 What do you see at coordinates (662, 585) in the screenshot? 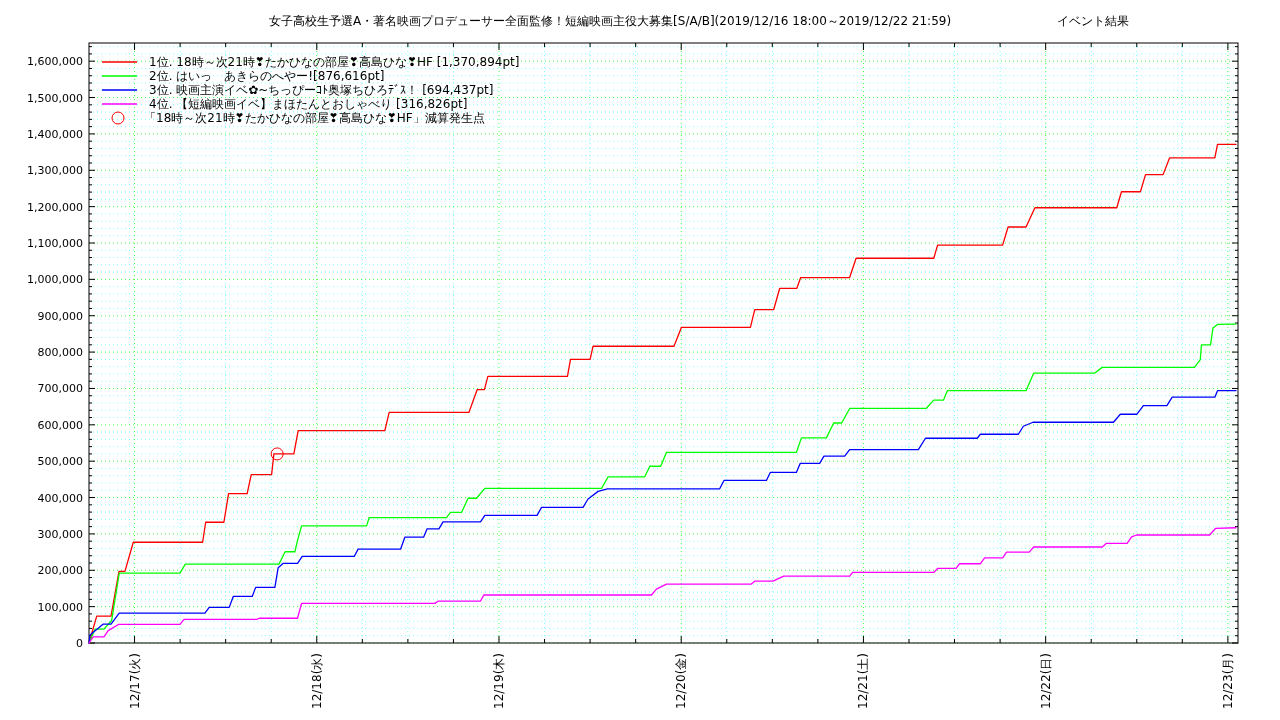
I see `line-series` at bounding box center [662, 585].